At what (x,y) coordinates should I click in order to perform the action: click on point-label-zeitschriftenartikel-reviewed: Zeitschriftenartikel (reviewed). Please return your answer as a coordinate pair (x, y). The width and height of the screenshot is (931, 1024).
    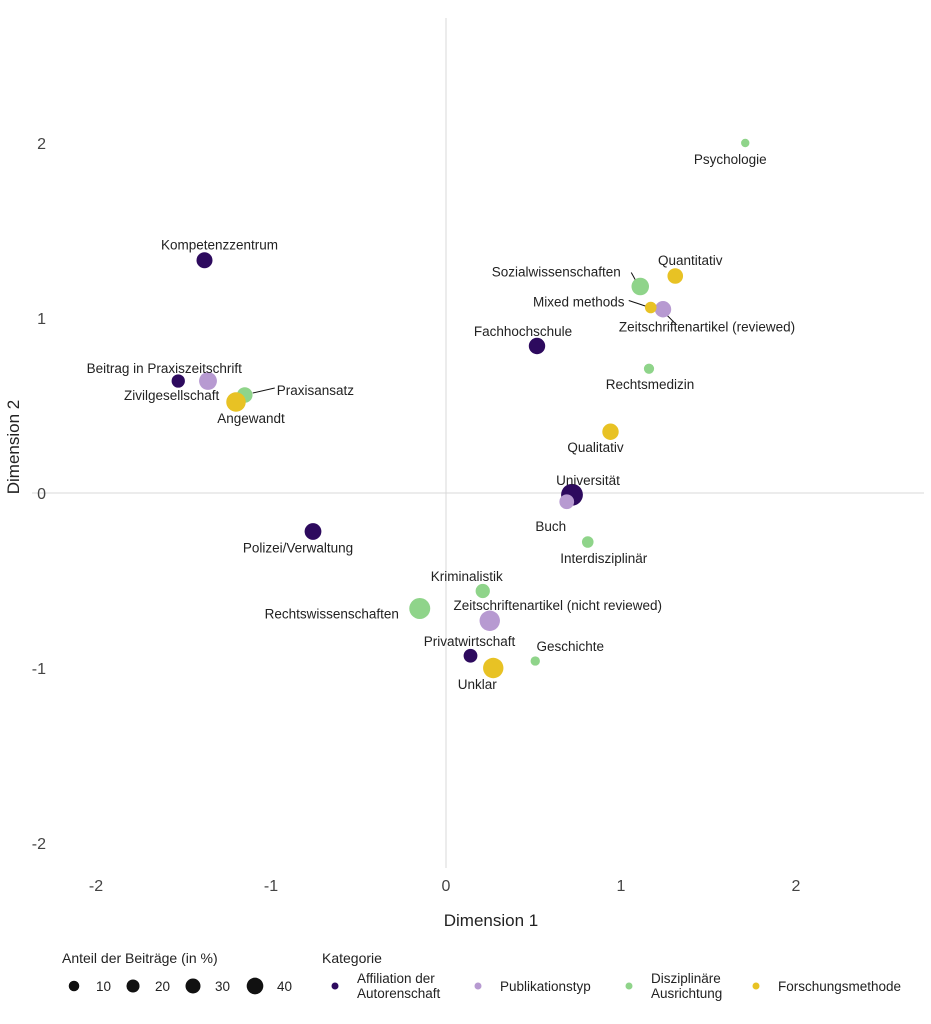
    Looking at the image, I should click on (707, 326).